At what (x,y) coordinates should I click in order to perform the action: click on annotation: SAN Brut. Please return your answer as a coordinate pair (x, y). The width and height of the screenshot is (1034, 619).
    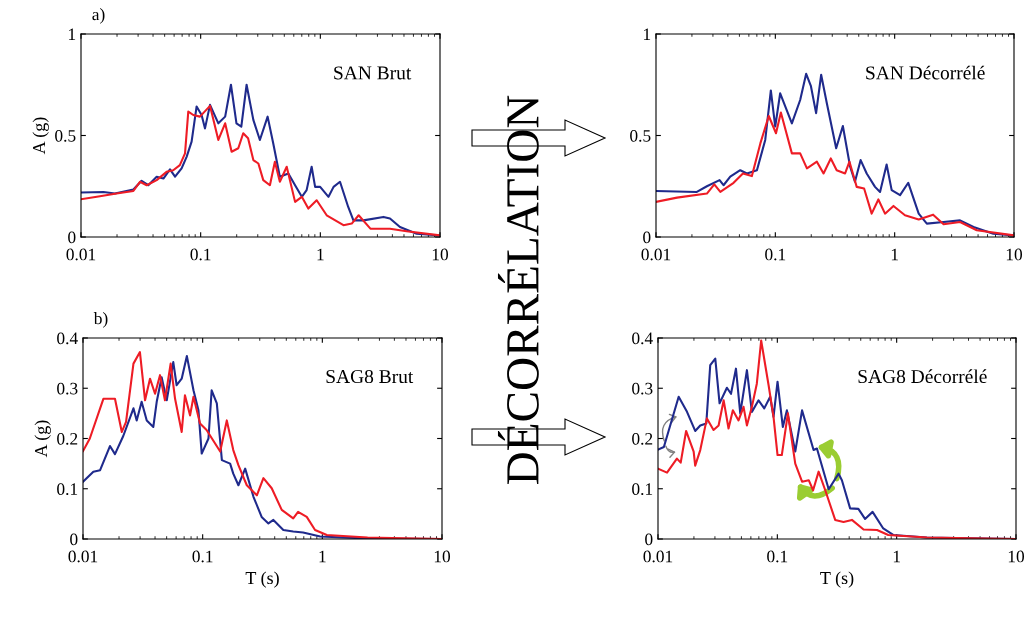
    Looking at the image, I should click on (373, 73).